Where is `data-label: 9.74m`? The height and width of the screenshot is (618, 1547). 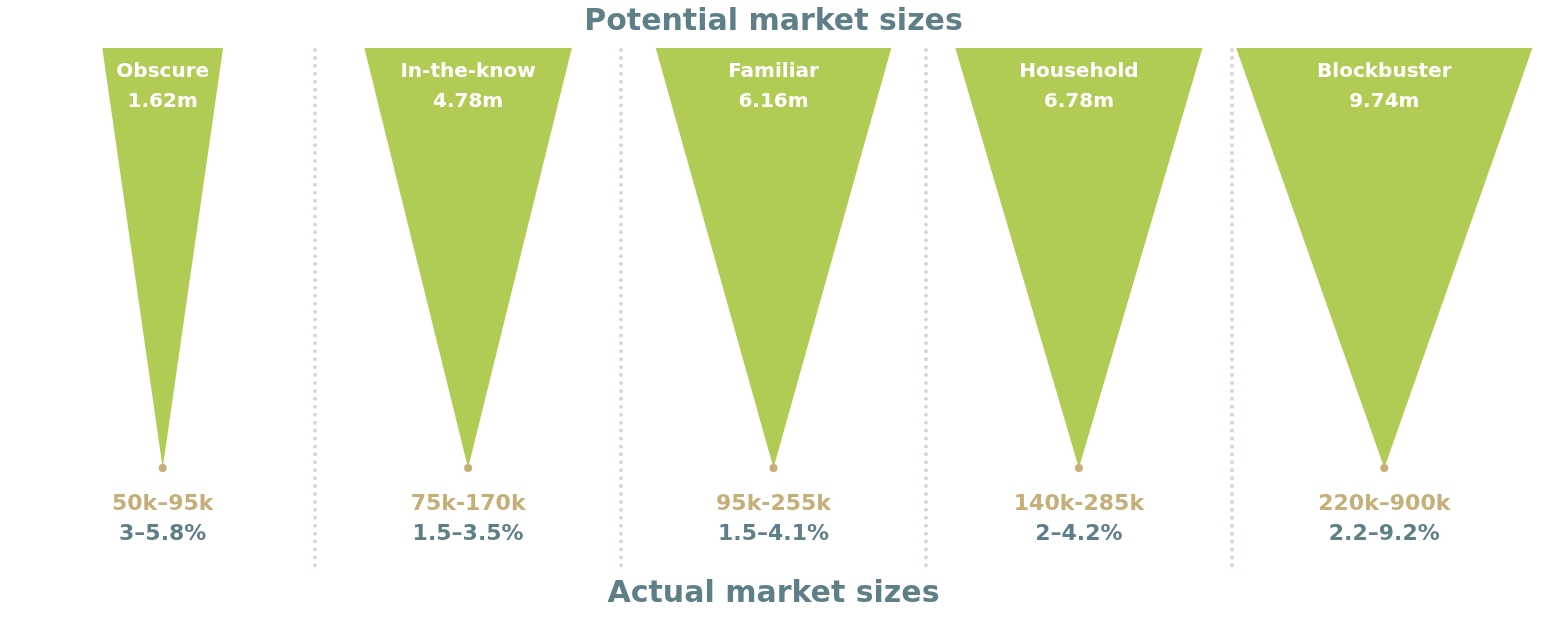 data-label: 9.74m is located at coordinates (1384, 100).